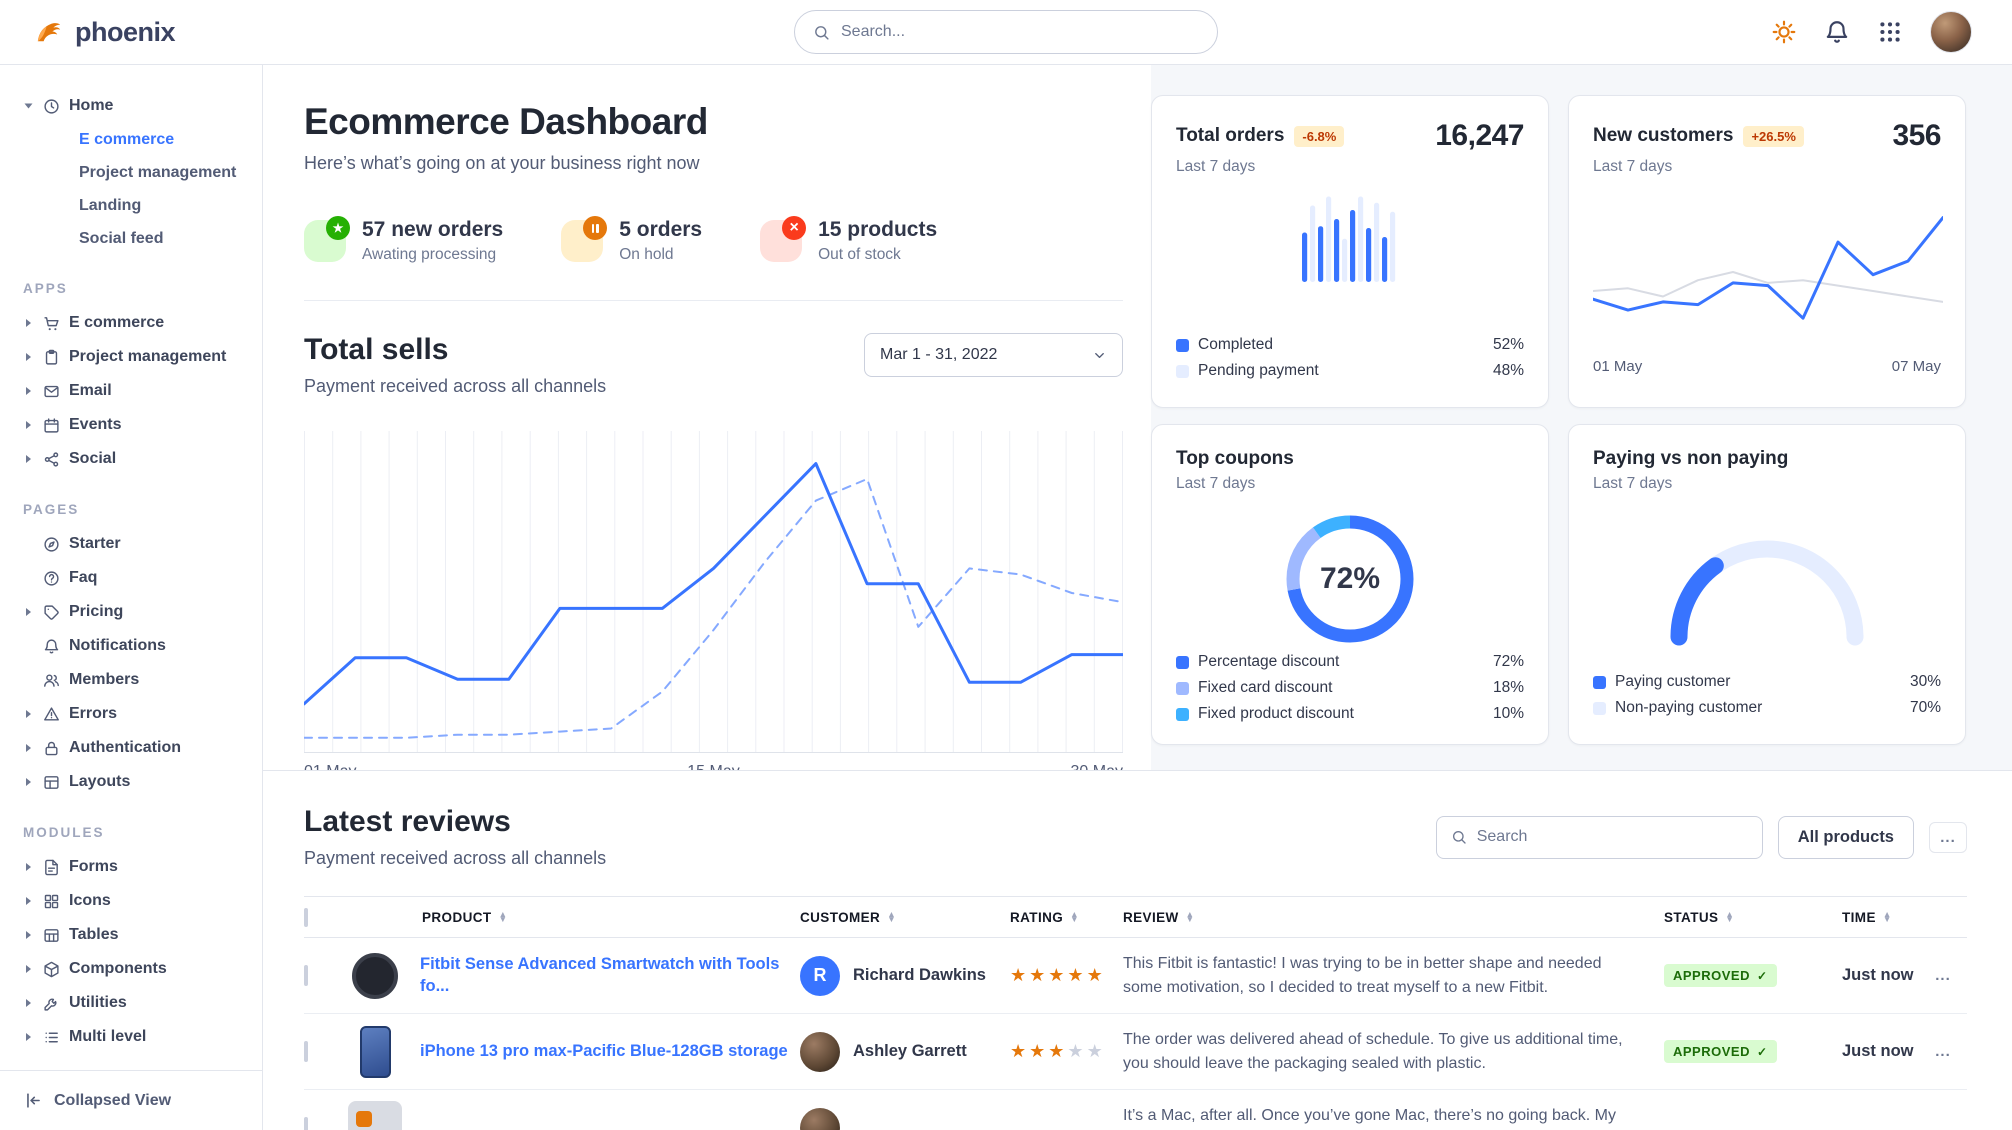  I want to click on select-all-checkbox, so click(306, 917).